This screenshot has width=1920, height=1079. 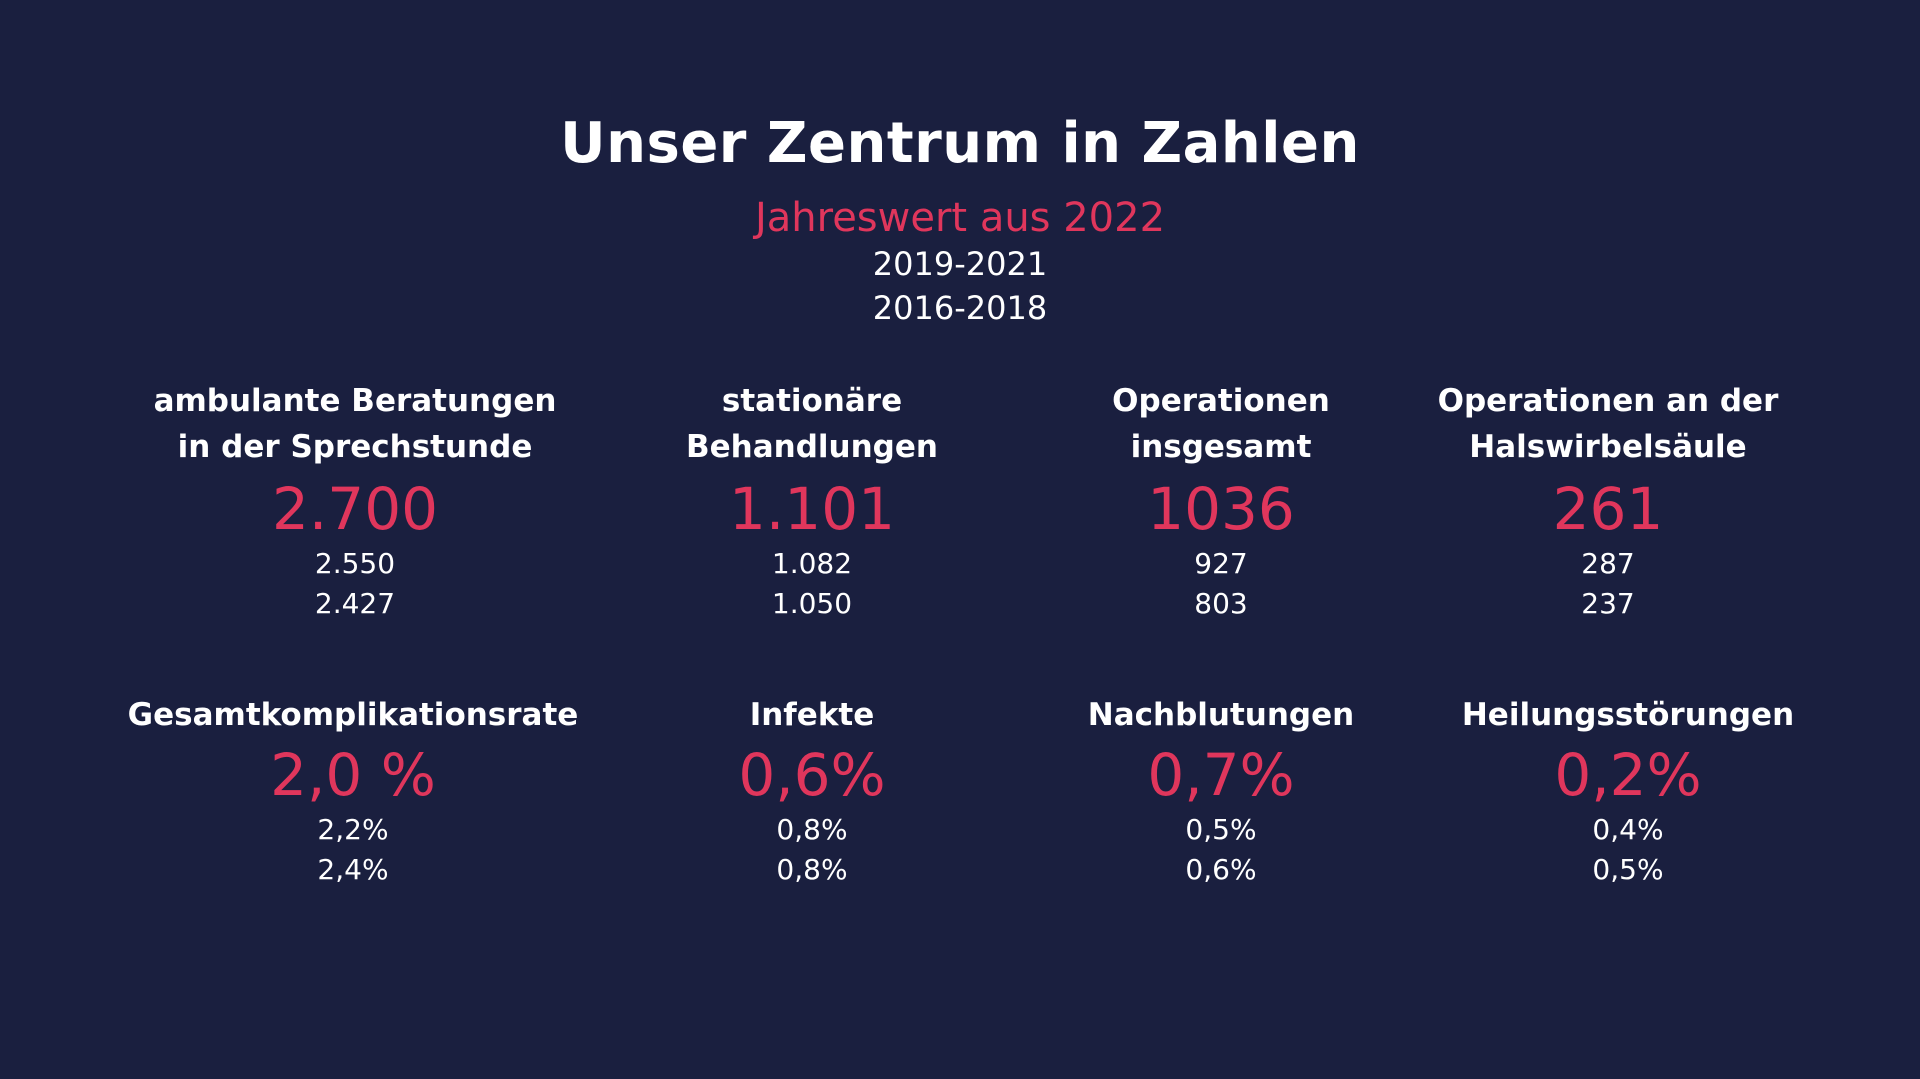 I want to click on stat-value-2022: 261, so click(x=1608, y=509).